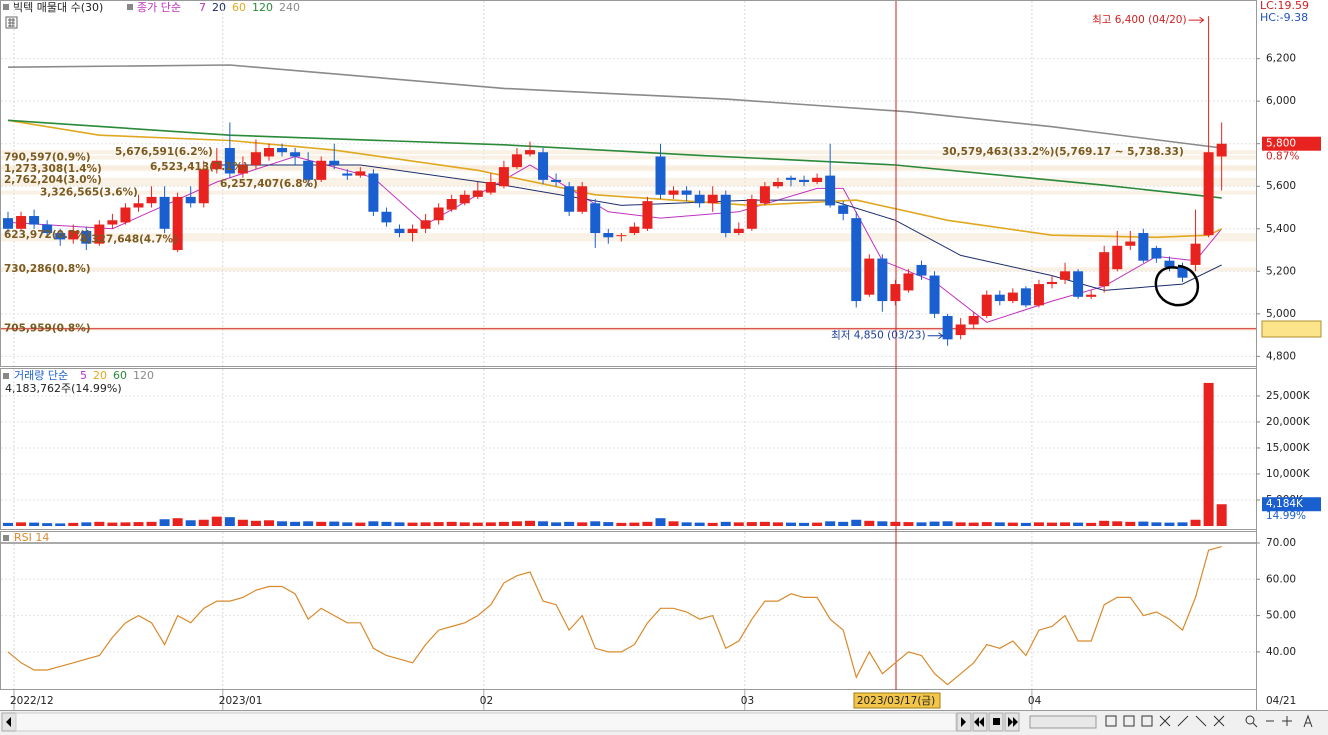 This screenshot has height=735, width=1328. Describe the element at coordinates (129, 239) in the screenshot. I see `profile-label: 4,327,648(4.7%)` at that location.